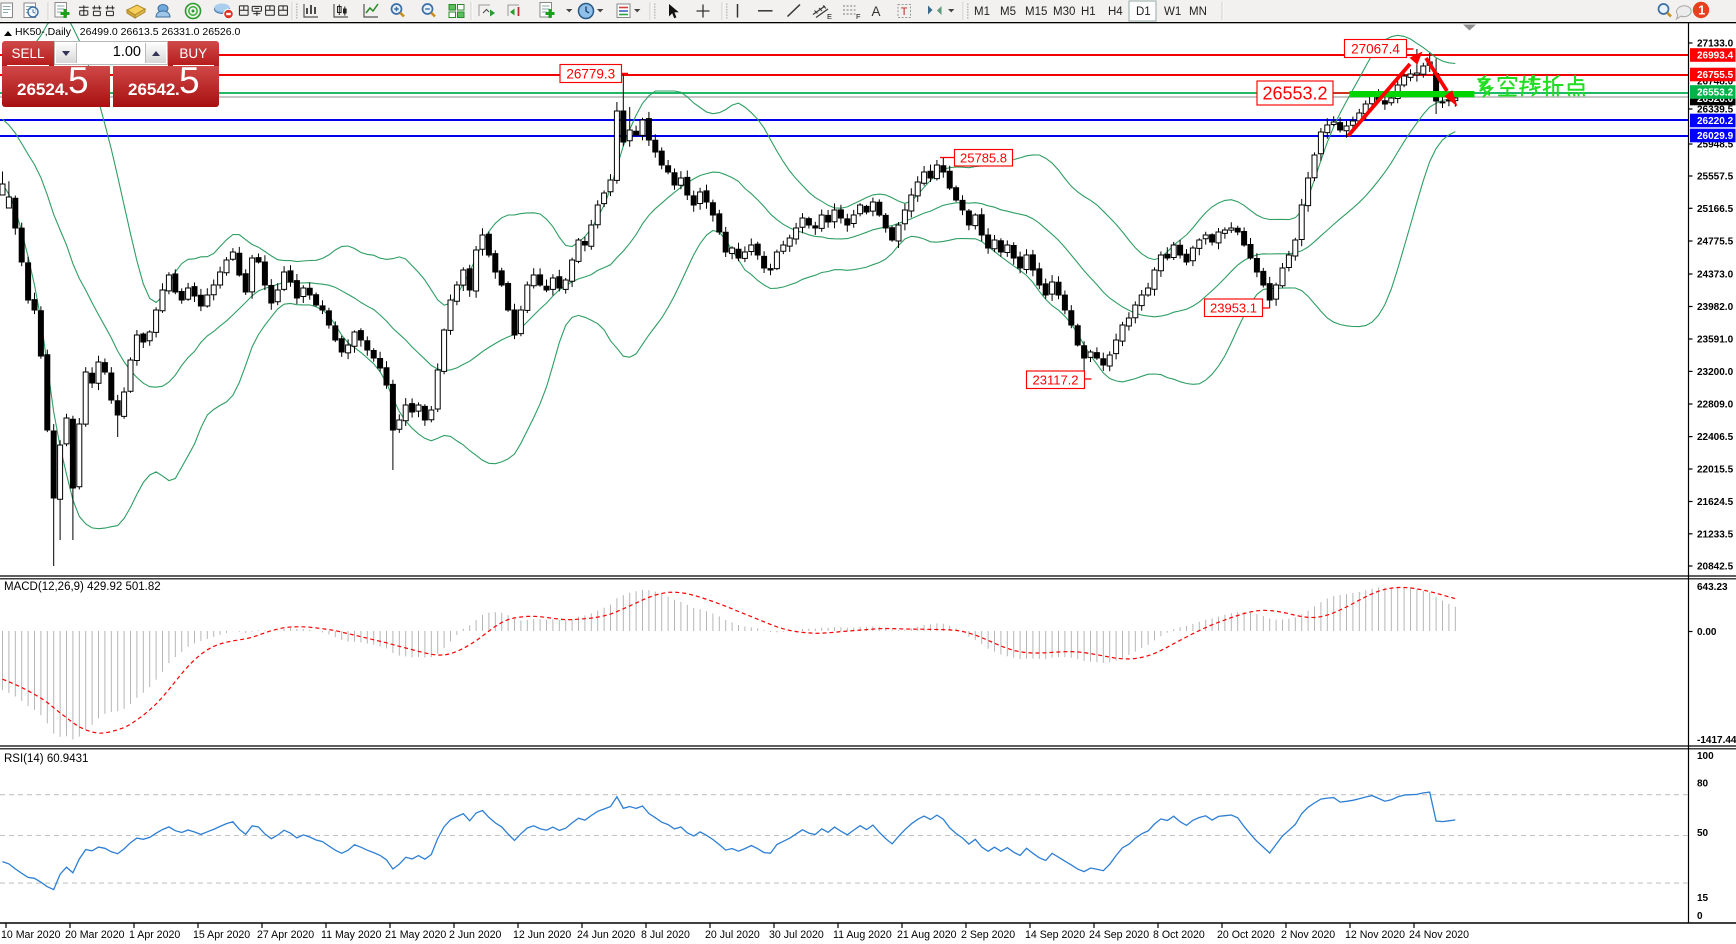 The height and width of the screenshot is (944, 1736). Describe the element at coordinates (1715, 44) in the screenshot. I see `svg-text: 27133.0` at that location.